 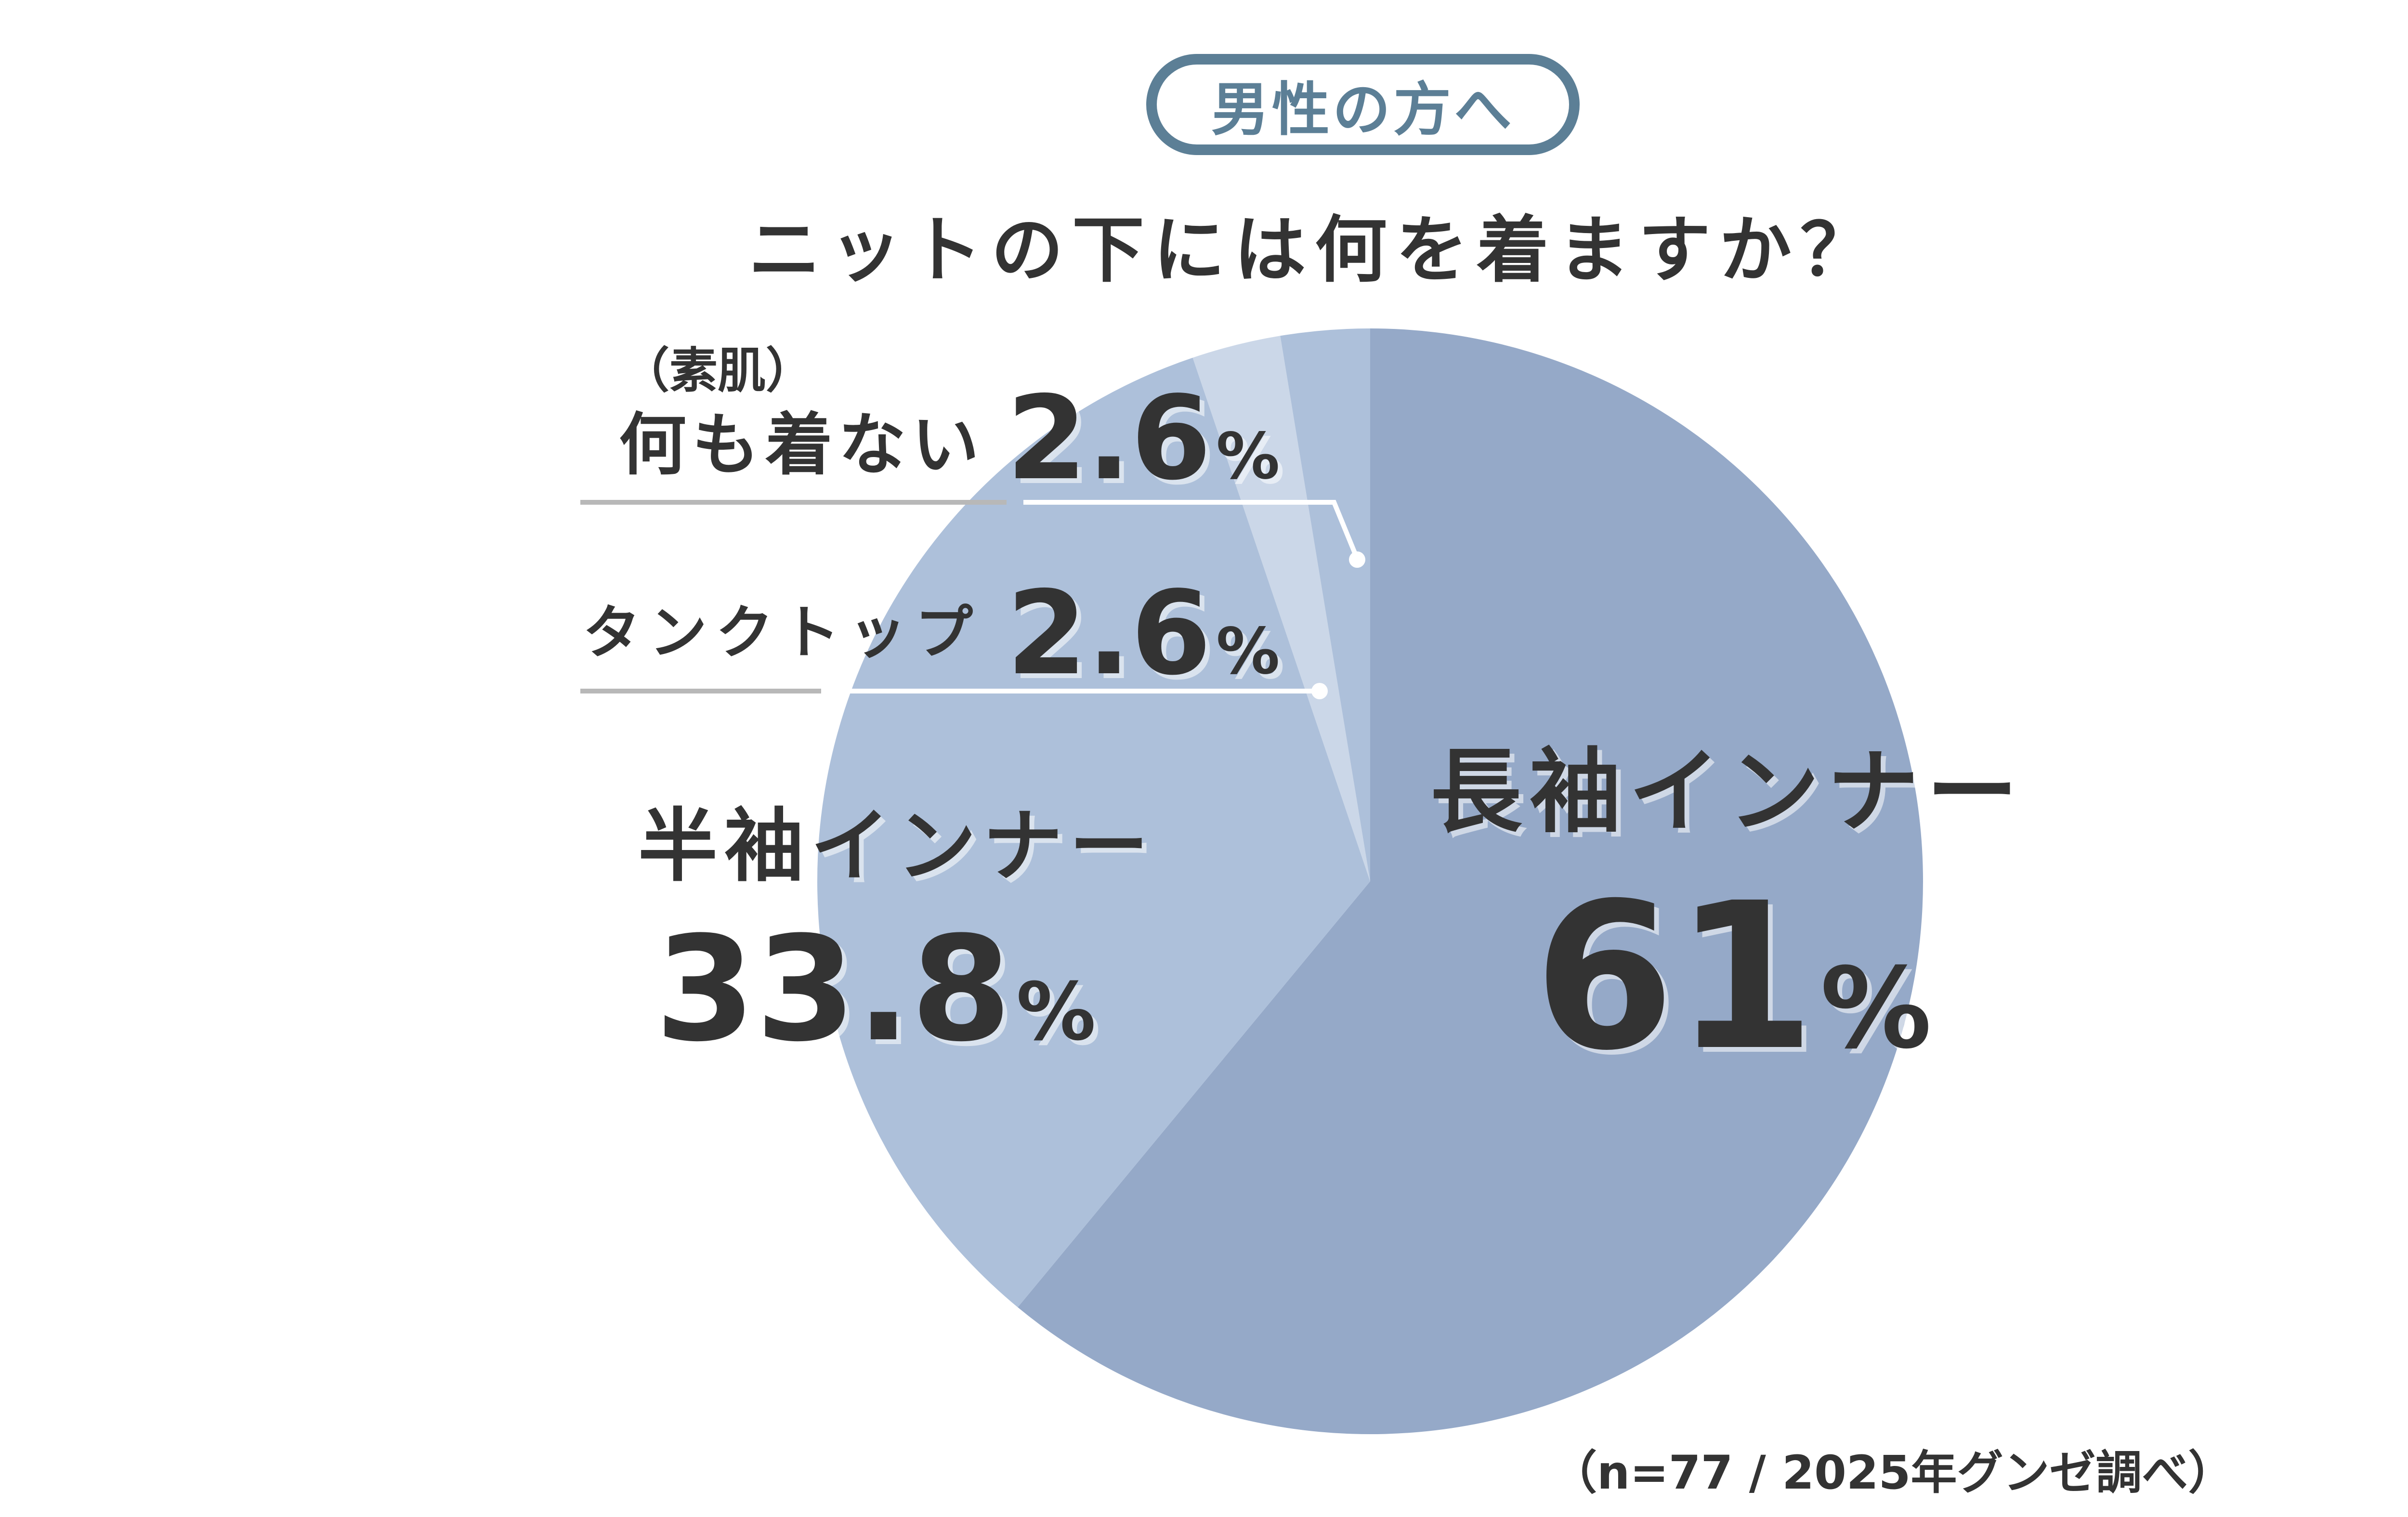 I want to click on label-tanktop: タンクトップ, so click(x=782, y=633).